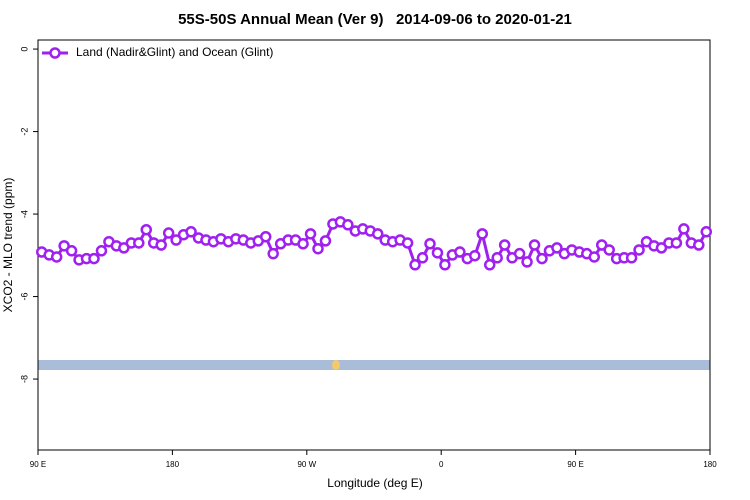 The image size is (750, 500). What do you see at coordinates (24, 379) in the screenshot?
I see `y-tick-label: -8` at bounding box center [24, 379].